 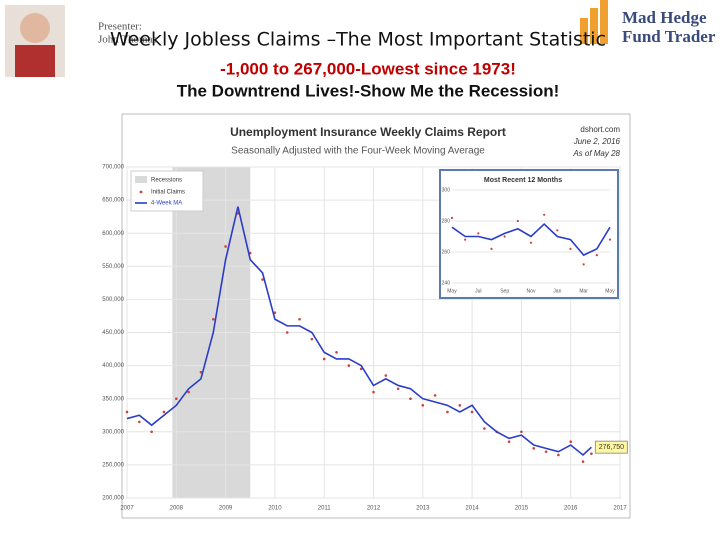 What do you see at coordinates (597, 141) in the screenshot?
I see `date: June 2, 2016` at bounding box center [597, 141].